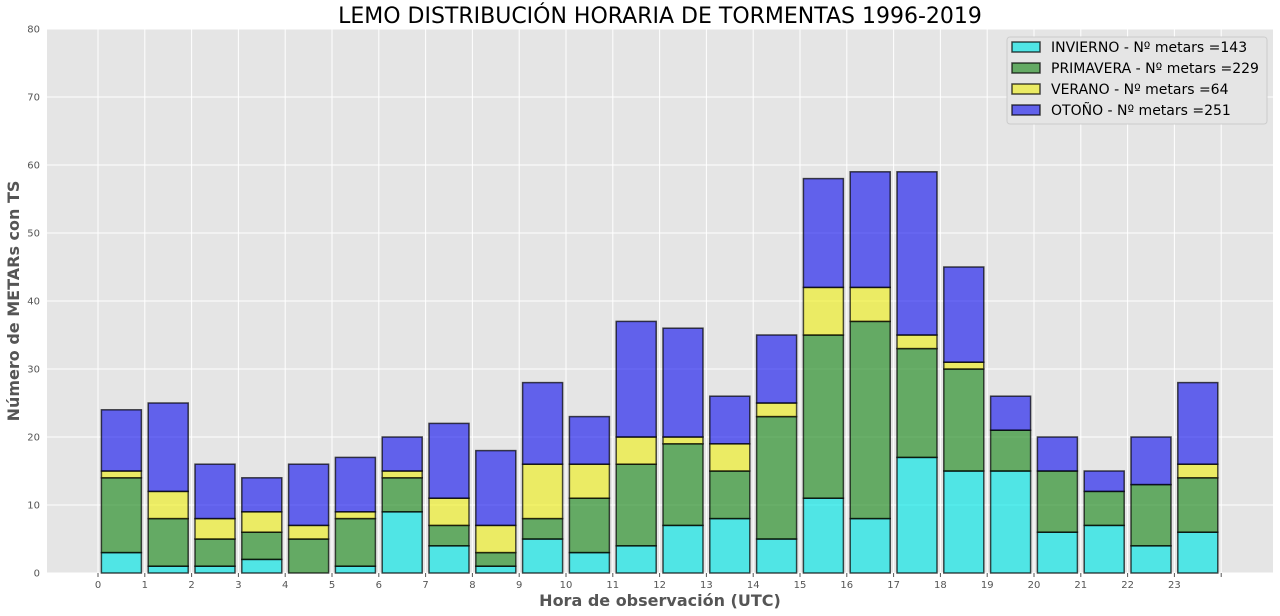  I want to click on x-tick-label: 2, so click(191, 585).